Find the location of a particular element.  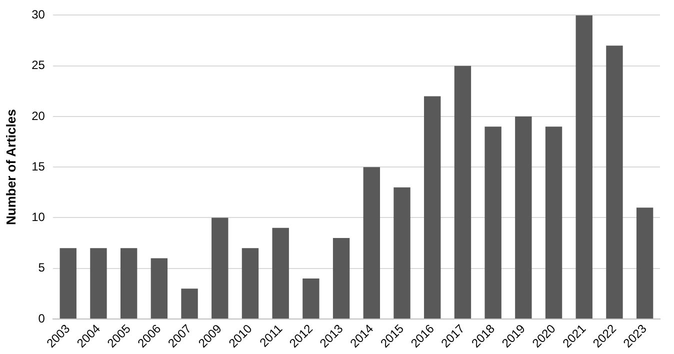

y-tick-label: 10 is located at coordinates (39, 217).